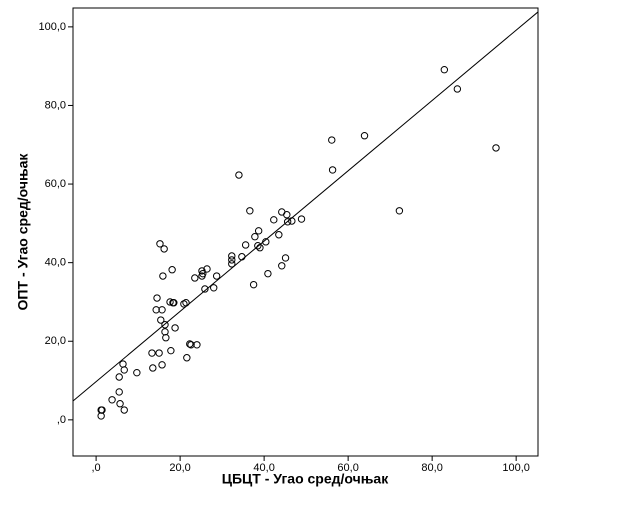 This screenshot has height=506, width=626. What do you see at coordinates (179, 468) in the screenshot?
I see `x-tick-label: 20,0` at bounding box center [179, 468].